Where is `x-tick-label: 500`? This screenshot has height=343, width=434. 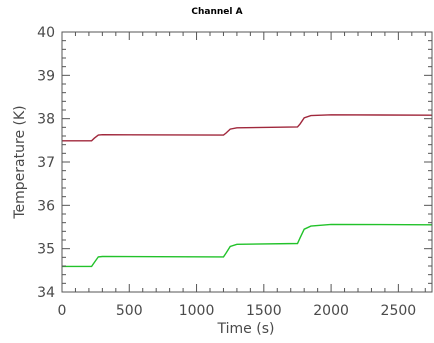 x-tick-label: 500 is located at coordinates (129, 311).